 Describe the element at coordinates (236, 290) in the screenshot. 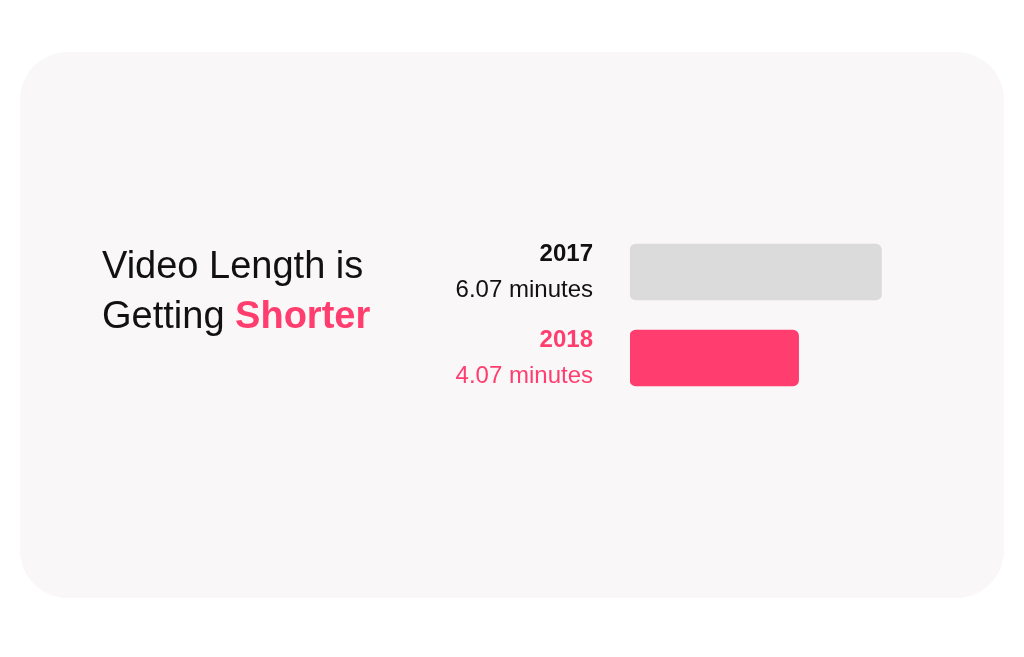

I see `chart-title: Video Length is Getting Shorter` at that location.